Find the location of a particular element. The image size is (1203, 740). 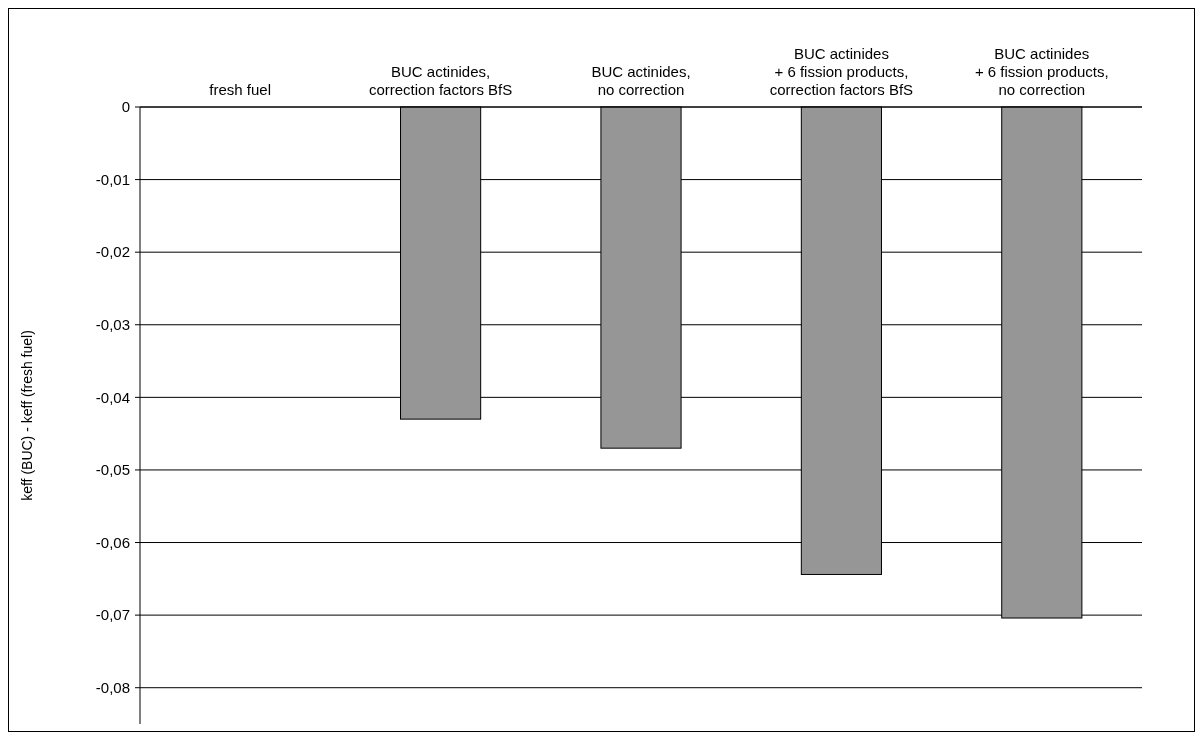

x-tick-label: BUC actinides, correction factors BfS is located at coordinates (440, 80).